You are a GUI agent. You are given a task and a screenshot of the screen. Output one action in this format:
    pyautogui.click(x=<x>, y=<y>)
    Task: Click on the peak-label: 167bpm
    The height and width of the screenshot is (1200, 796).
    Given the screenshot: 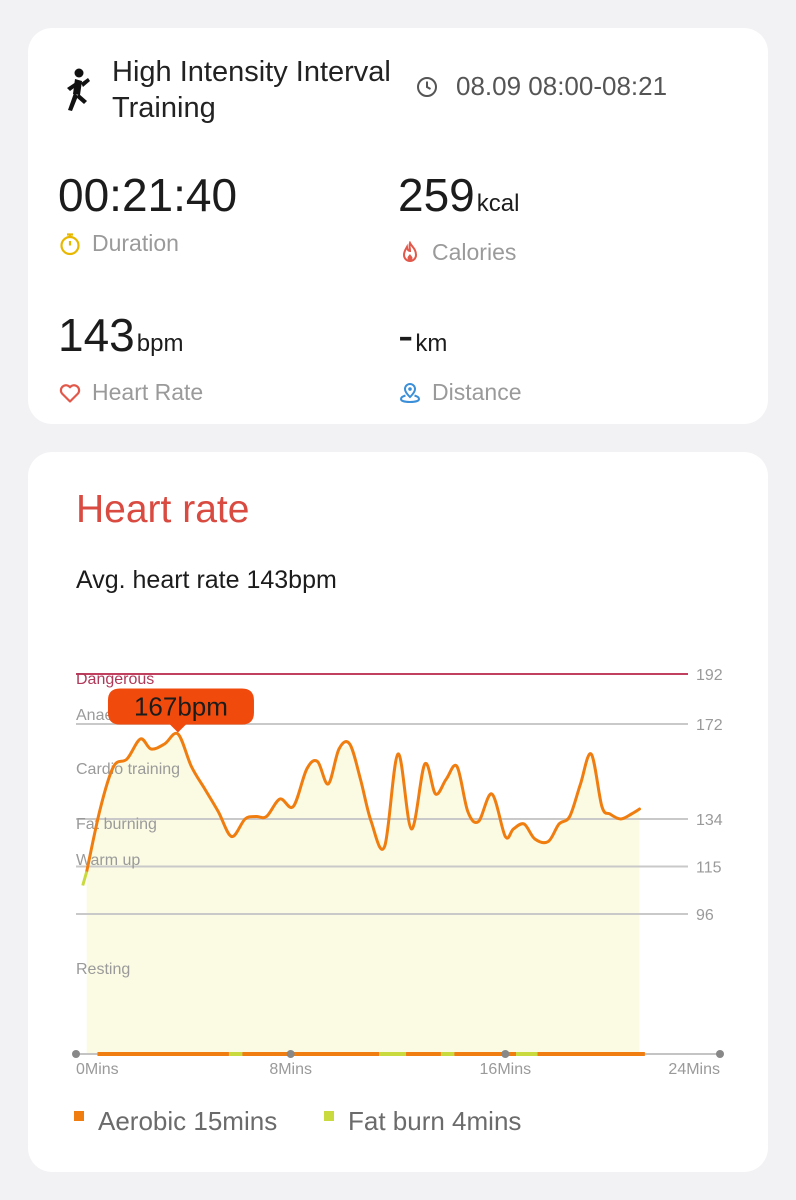 What is the action you would take?
    pyautogui.click(x=181, y=707)
    